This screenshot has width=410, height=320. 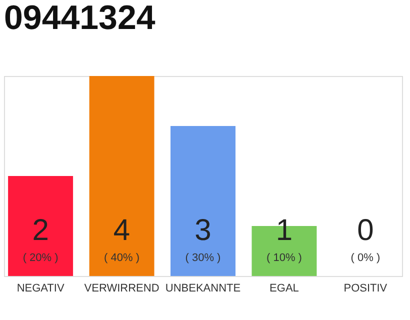 I want to click on data-label: ( 20% ), so click(x=40, y=258).